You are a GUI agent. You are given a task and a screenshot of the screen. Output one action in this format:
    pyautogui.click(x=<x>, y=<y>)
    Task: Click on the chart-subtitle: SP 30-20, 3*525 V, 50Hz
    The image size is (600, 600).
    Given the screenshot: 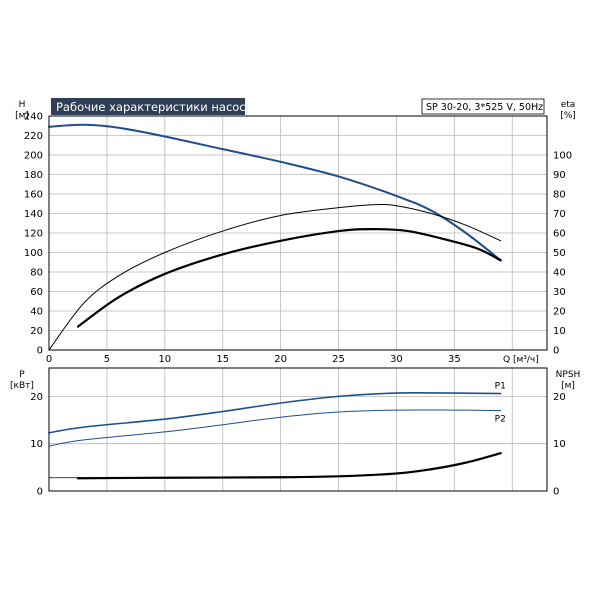 What is the action you would take?
    pyautogui.click(x=484, y=107)
    